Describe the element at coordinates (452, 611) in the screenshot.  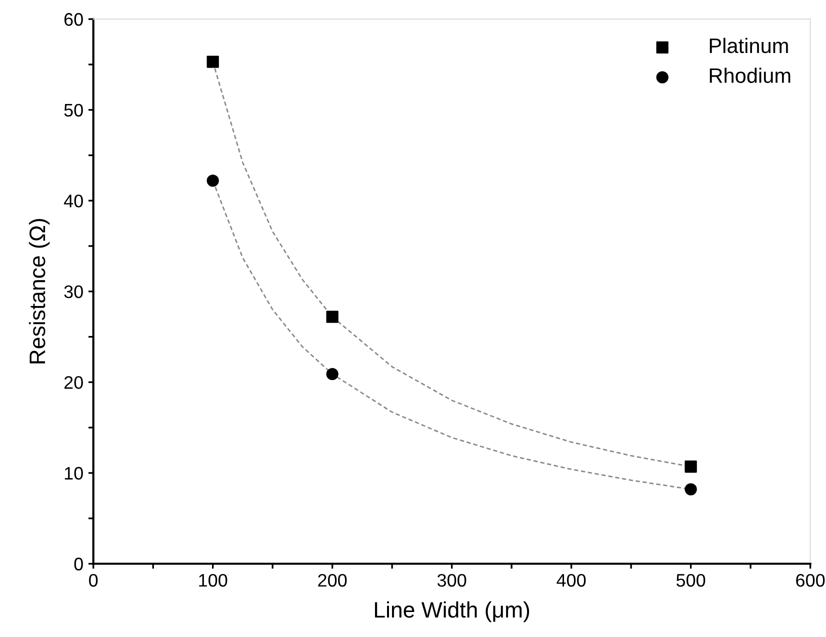
I see `x-axis-title: Line Width (μm)` at that location.